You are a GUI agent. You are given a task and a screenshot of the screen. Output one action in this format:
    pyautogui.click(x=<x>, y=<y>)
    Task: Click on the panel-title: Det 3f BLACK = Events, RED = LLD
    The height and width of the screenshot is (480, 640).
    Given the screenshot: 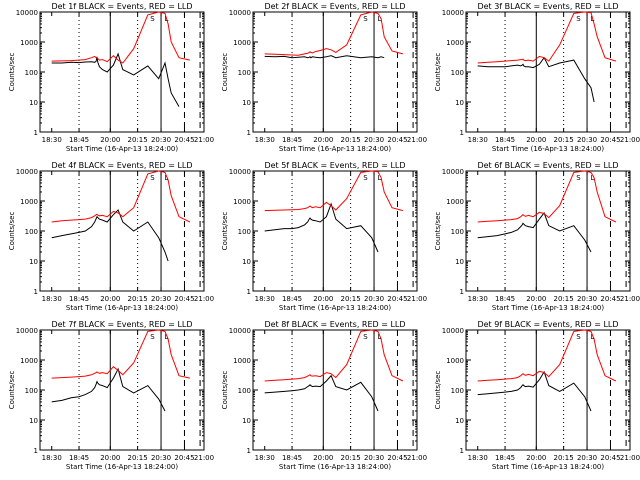 What is the action you would take?
    pyautogui.click(x=547, y=6)
    